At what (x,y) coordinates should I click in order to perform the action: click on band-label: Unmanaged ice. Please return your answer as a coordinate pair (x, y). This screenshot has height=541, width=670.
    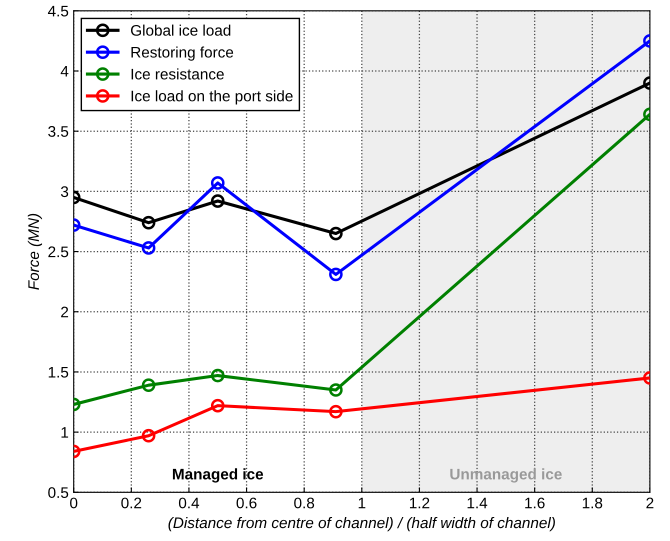
    Looking at the image, I should click on (506, 475).